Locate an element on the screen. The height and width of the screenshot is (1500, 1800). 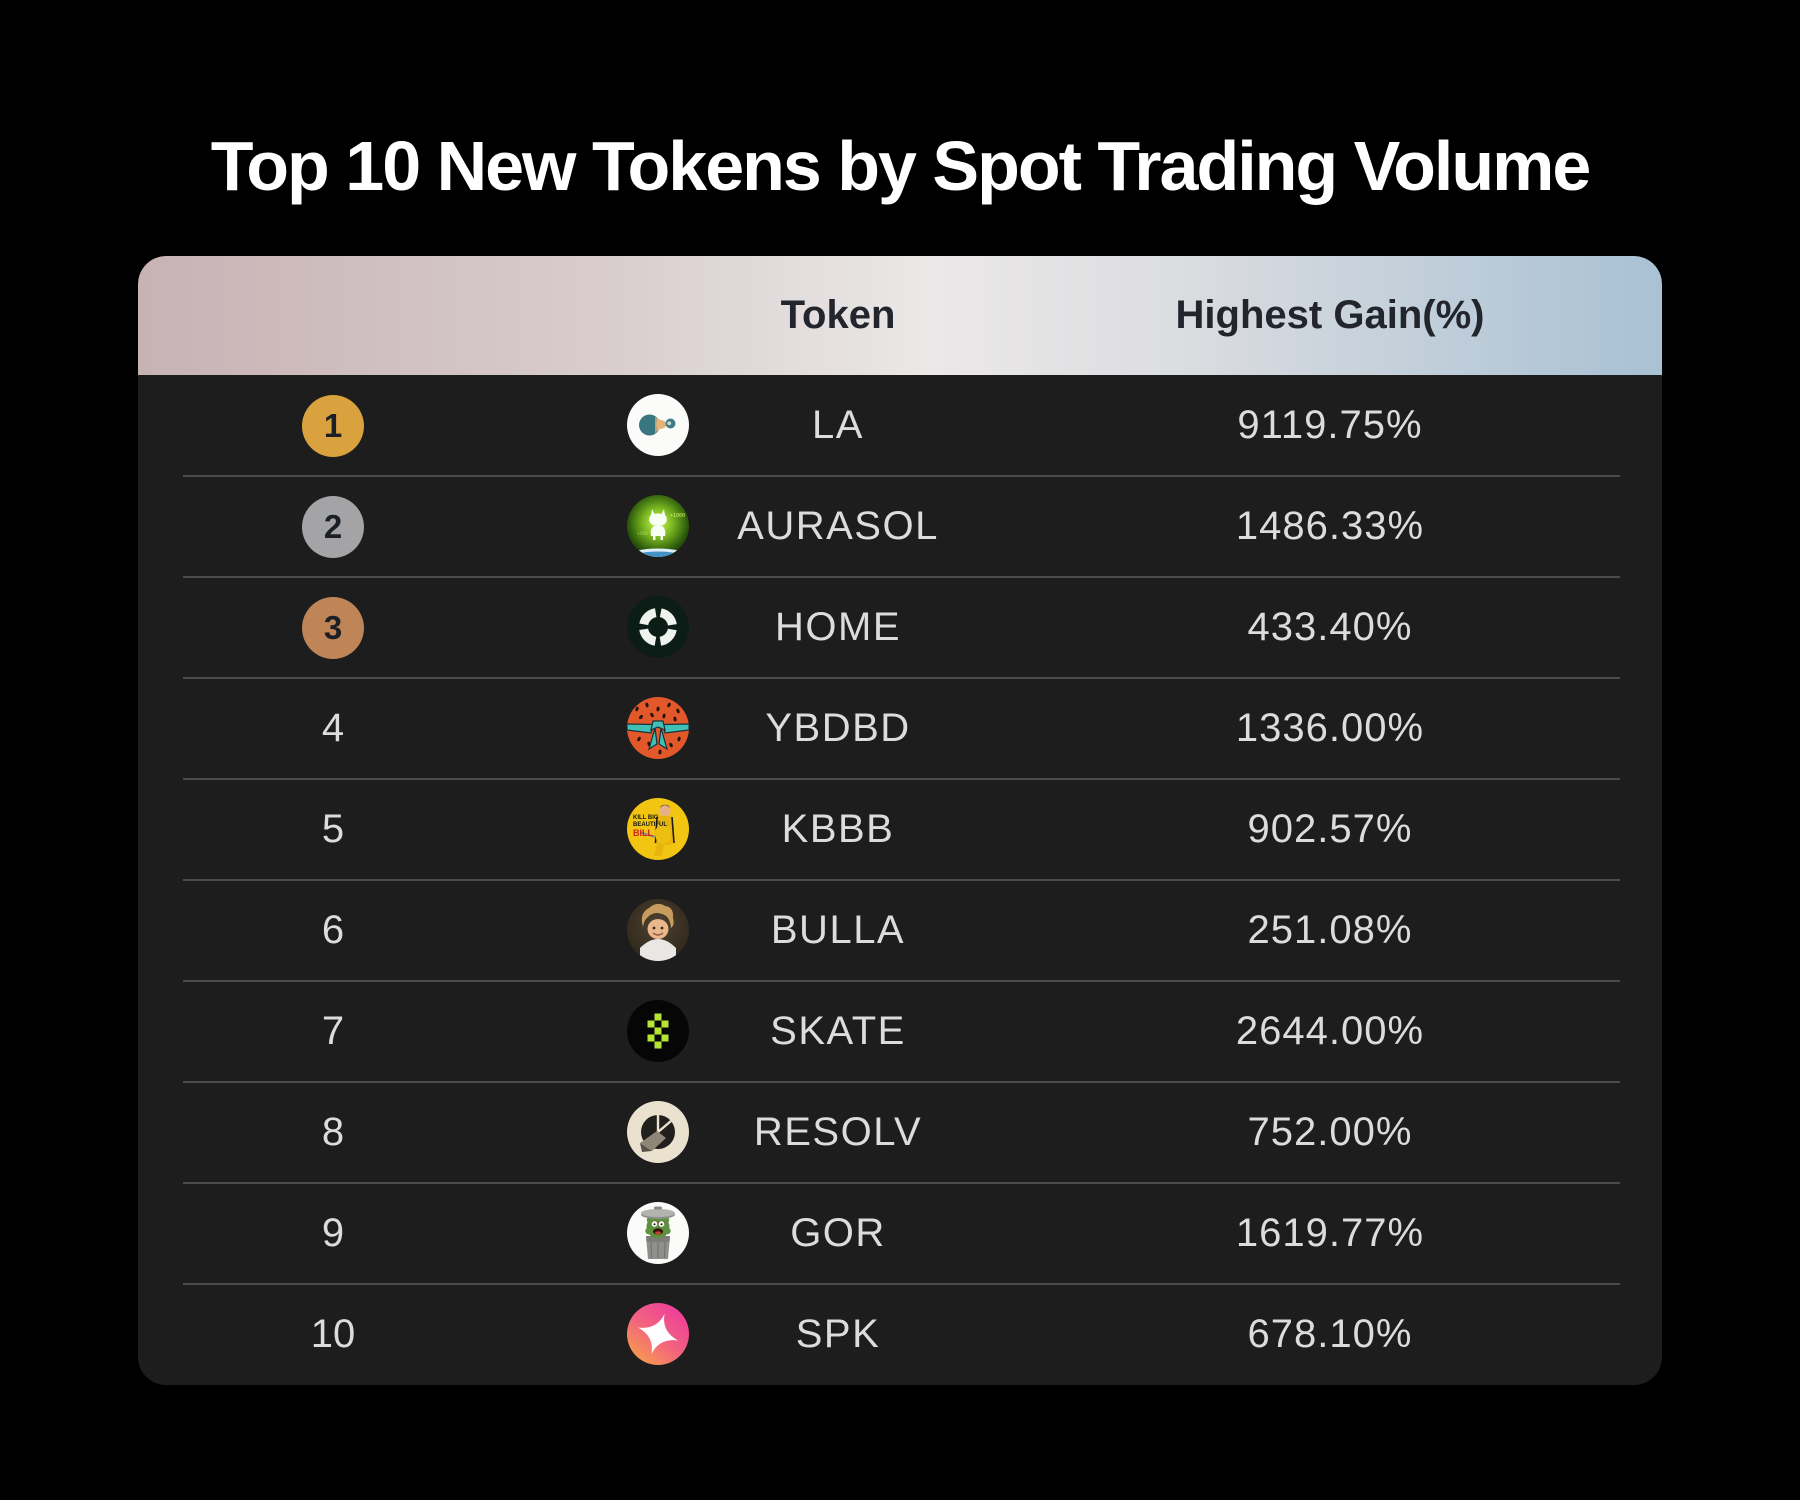
rank-number: 7 is located at coordinates (333, 1031).